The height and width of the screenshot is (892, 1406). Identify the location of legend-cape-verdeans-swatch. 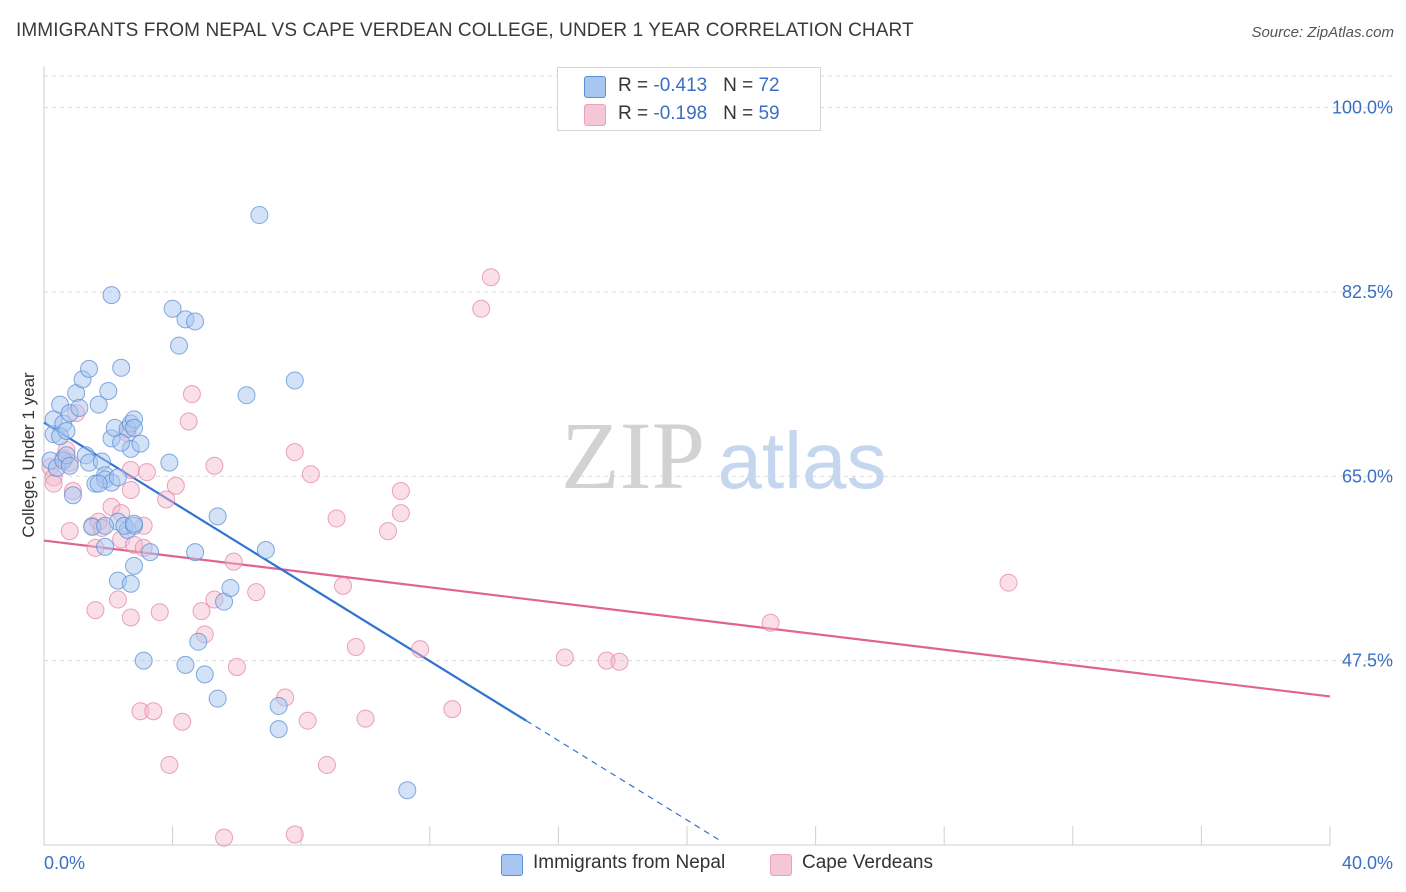
(781, 865).